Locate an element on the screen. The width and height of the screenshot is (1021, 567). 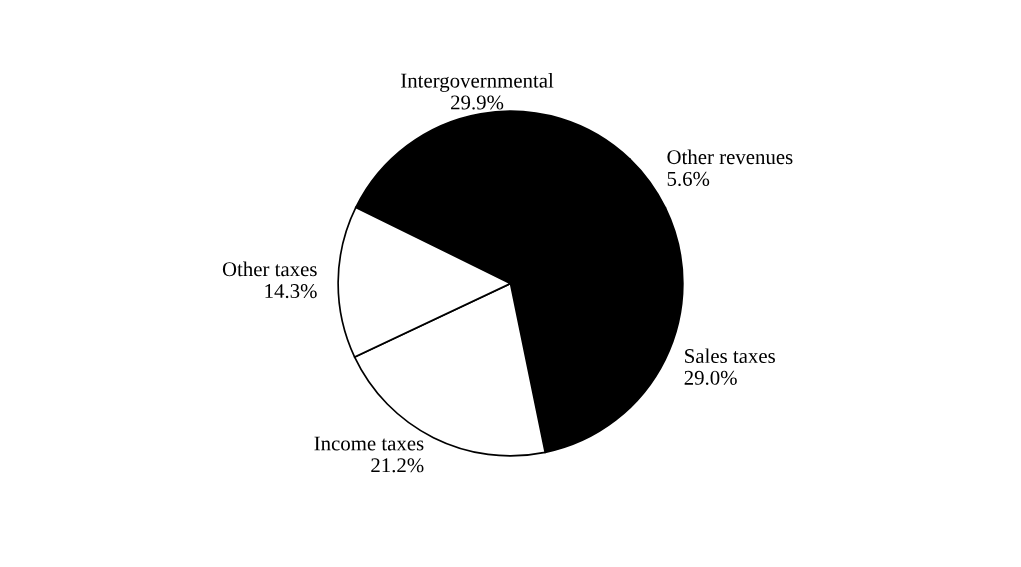
slice-label: Sales taxes is located at coordinates (730, 356).